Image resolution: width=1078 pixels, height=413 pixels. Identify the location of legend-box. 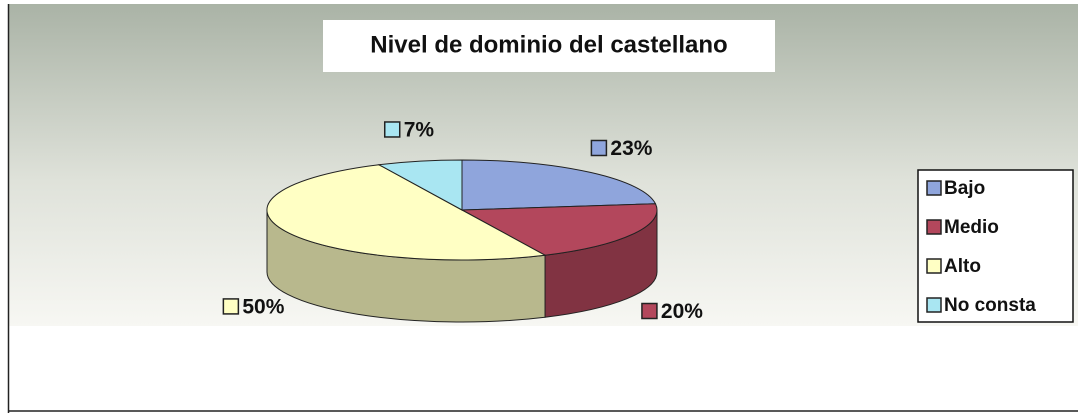
(995, 246).